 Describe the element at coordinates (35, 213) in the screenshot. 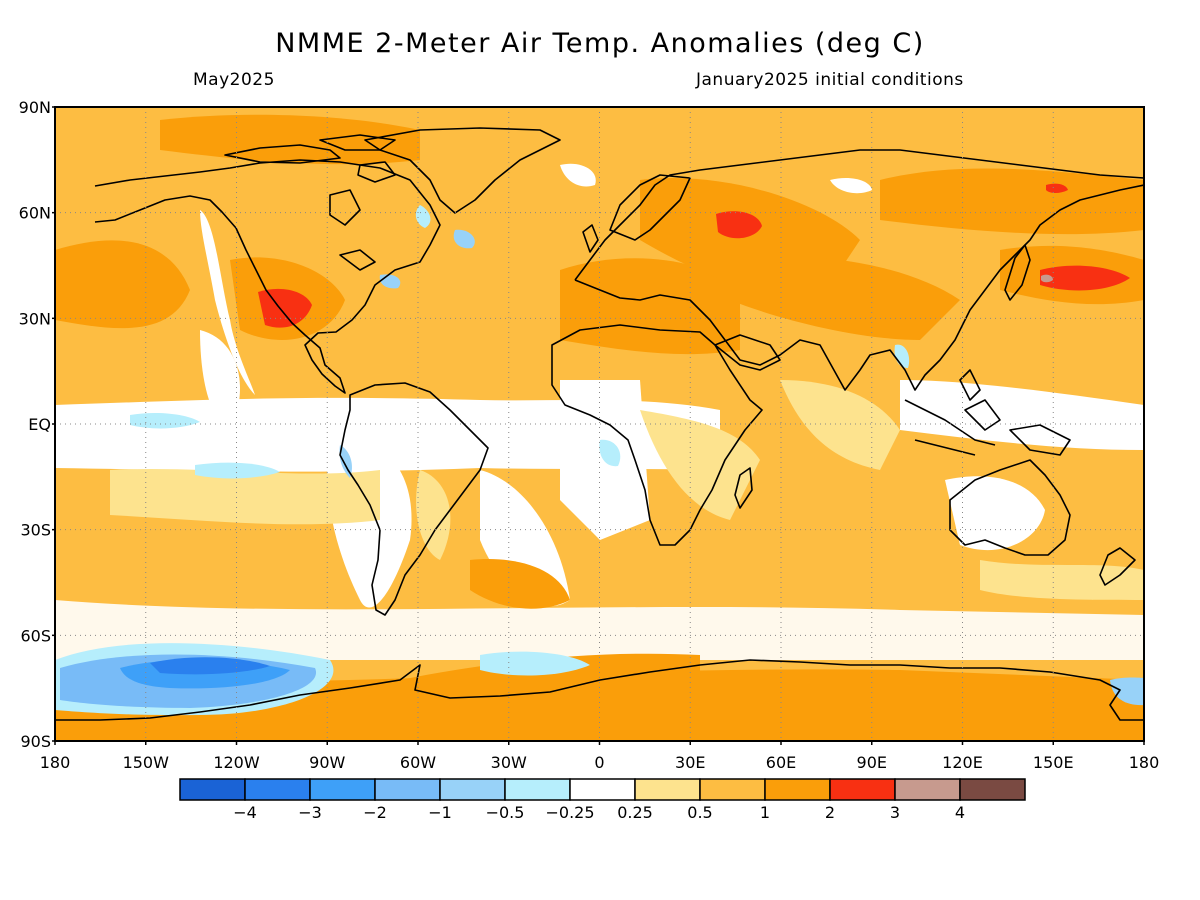

I see `latitude-tick-label: 60N` at that location.